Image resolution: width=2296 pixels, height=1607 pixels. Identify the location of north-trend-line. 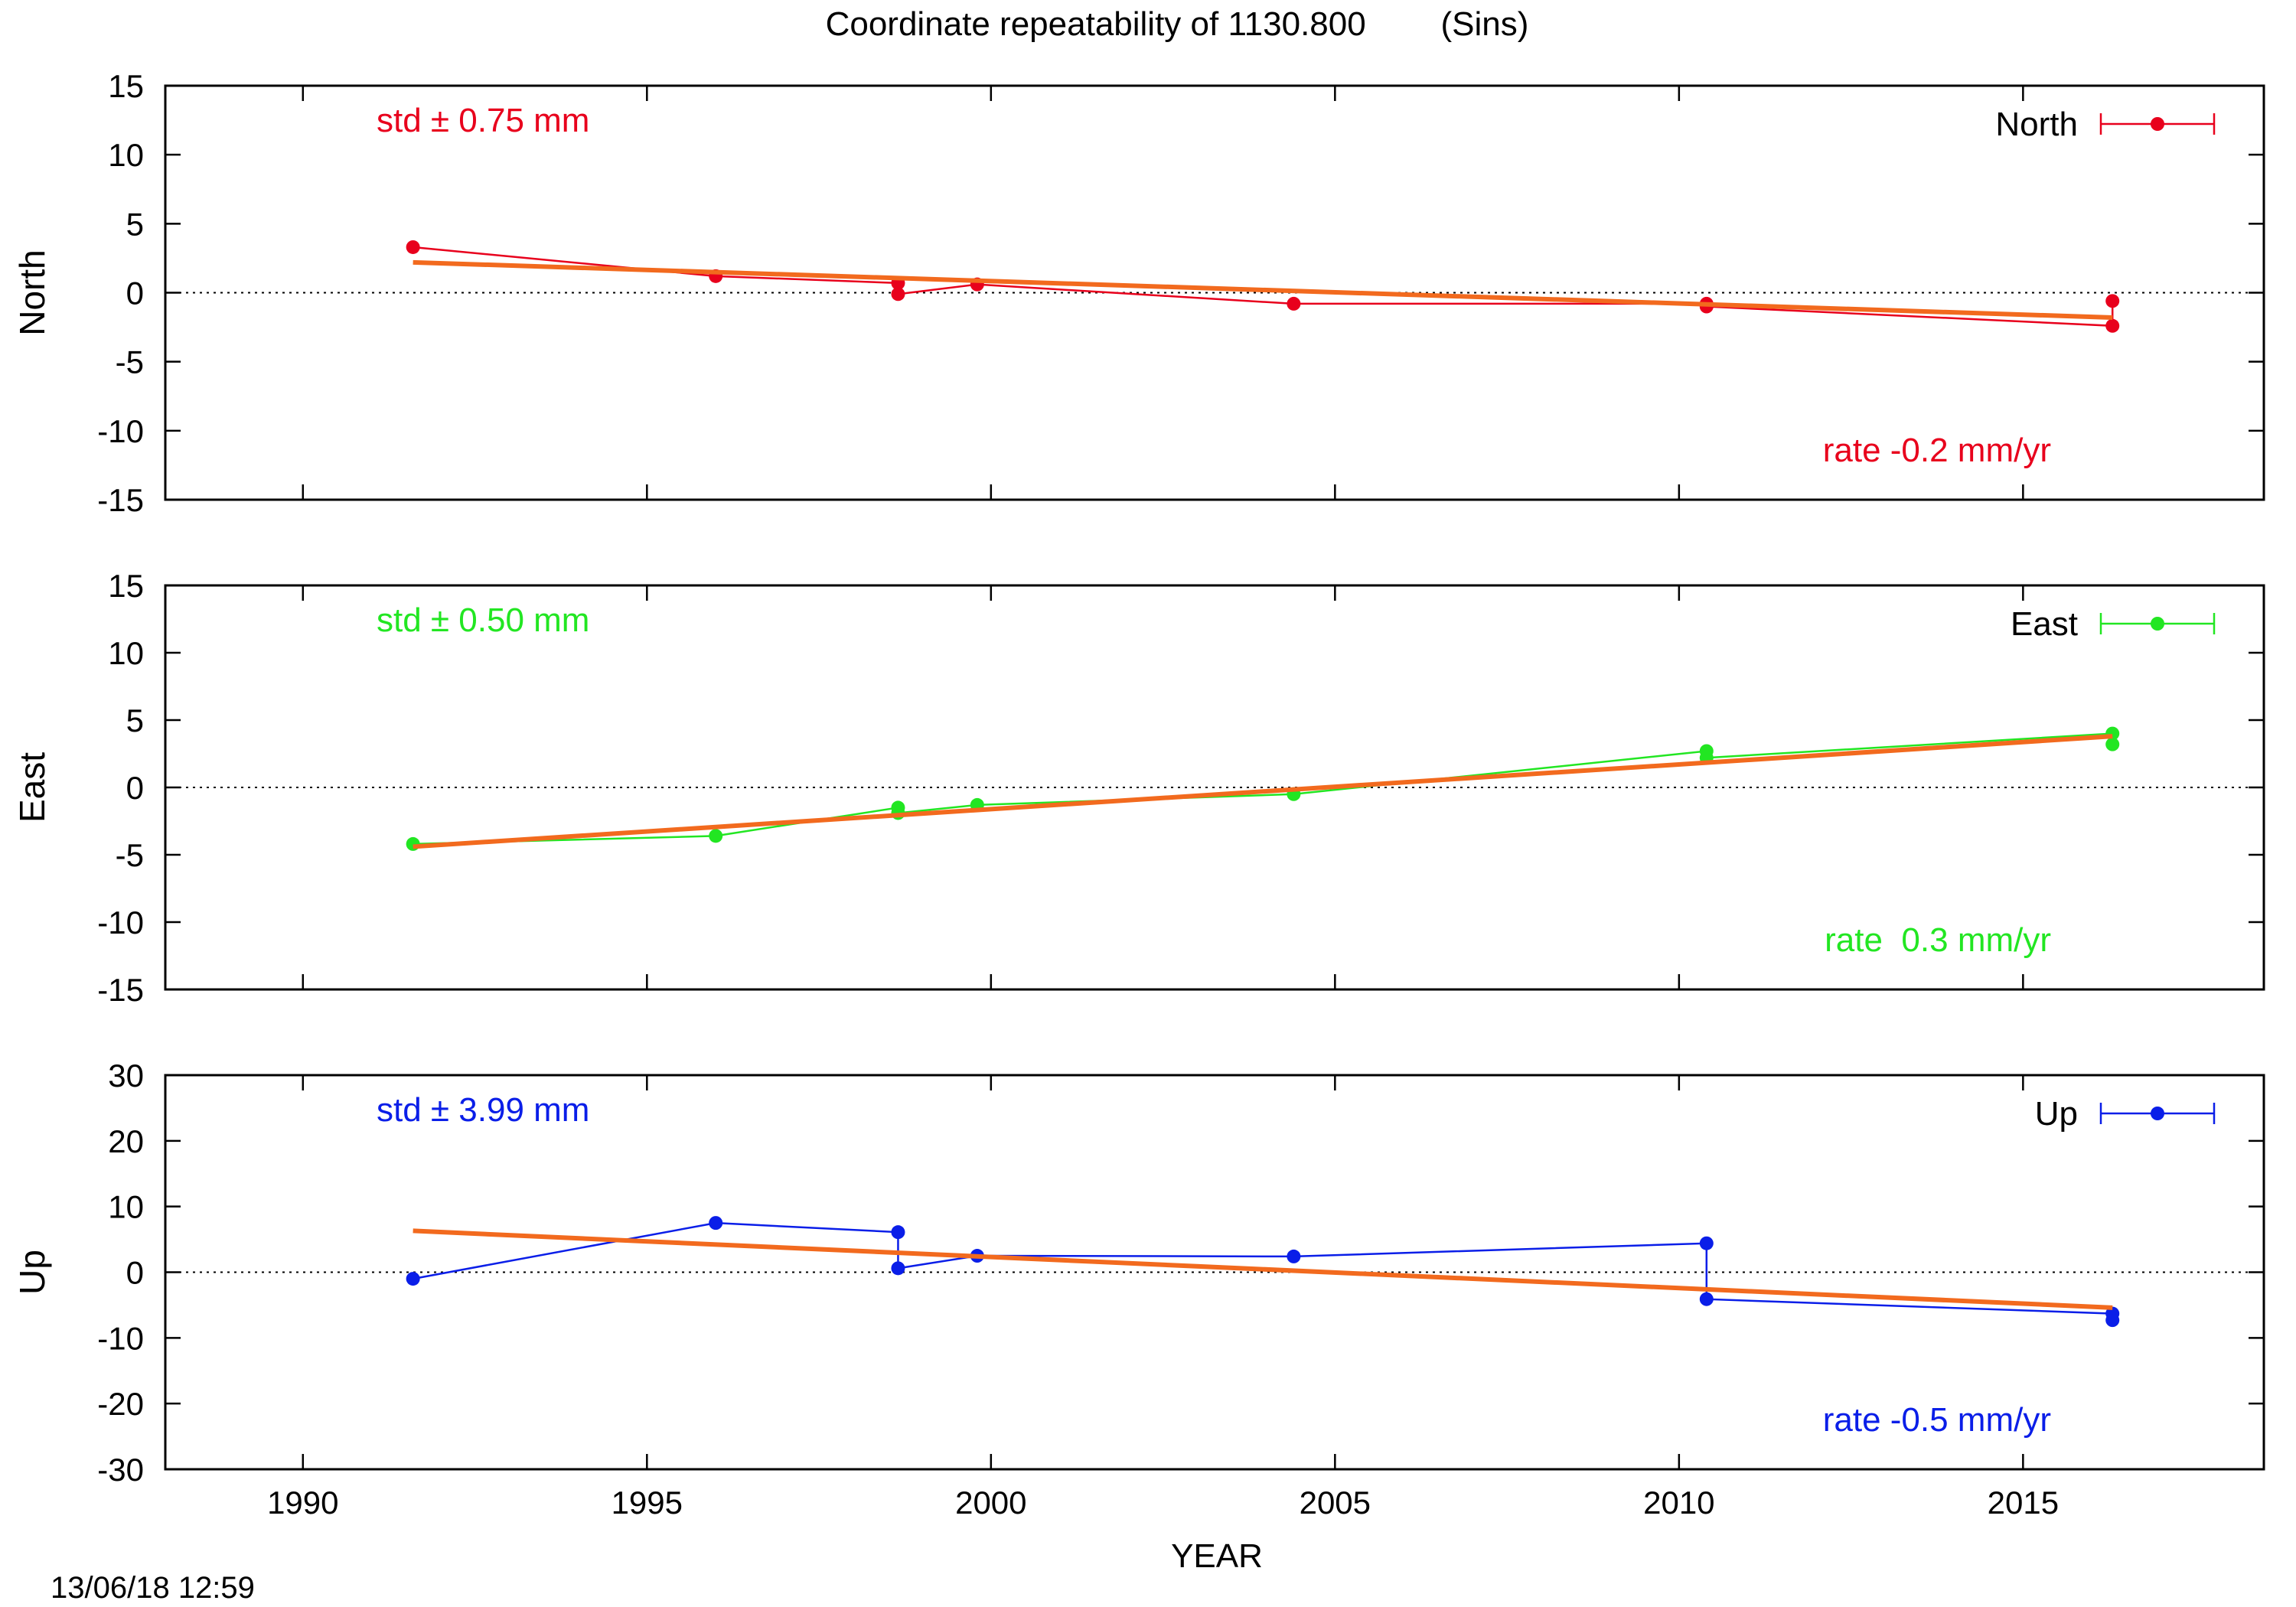
(1263, 289).